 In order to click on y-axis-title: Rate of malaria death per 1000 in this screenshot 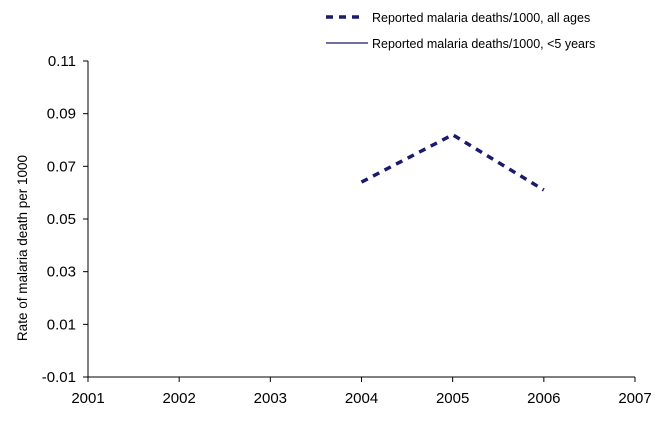, I will do `click(22, 248)`.